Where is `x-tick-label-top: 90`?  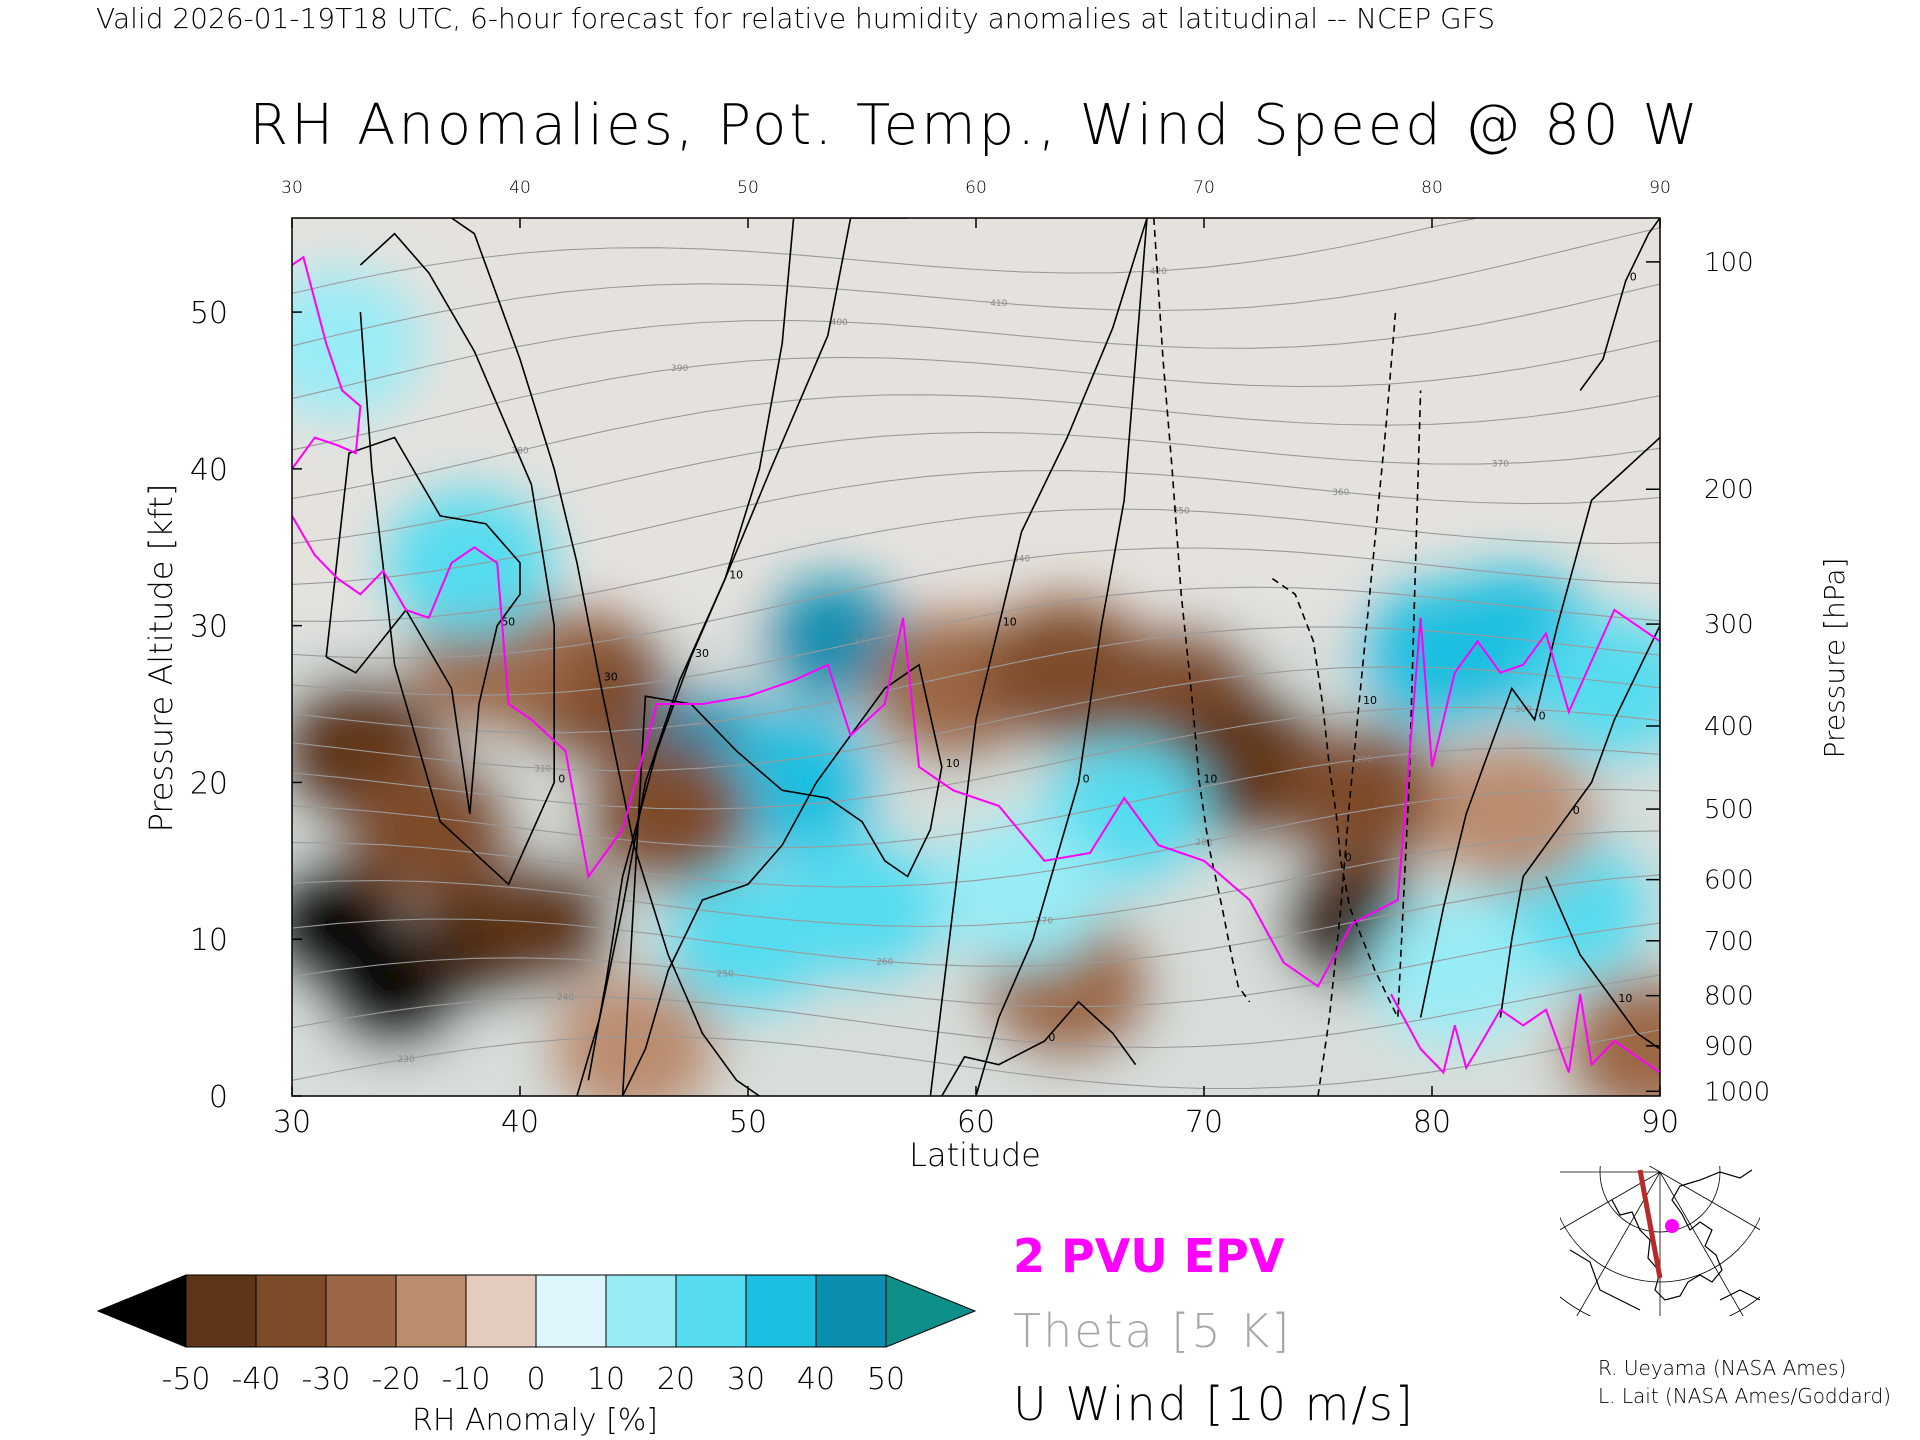
x-tick-label-top: 90 is located at coordinates (1660, 188).